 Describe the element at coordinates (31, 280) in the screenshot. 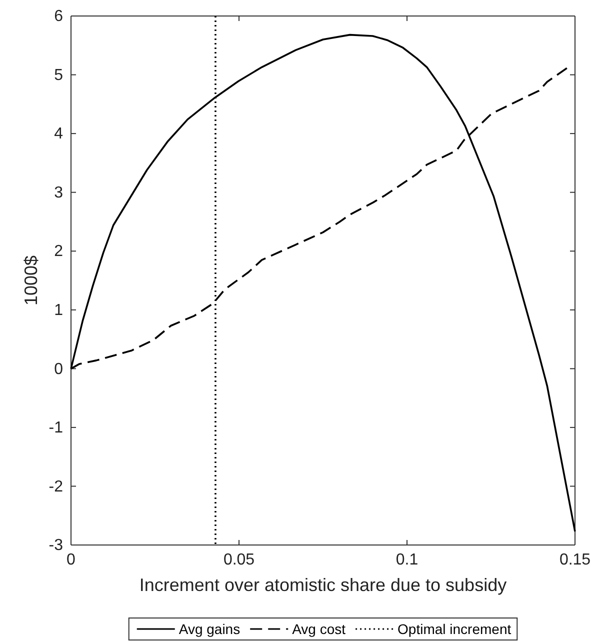

I see `y-axis-title: 1000$` at that location.